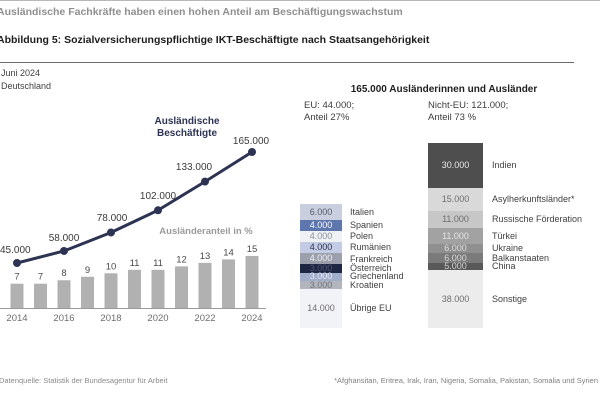 The width and height of the screenshot is (600, 400). I want to click on segment-label: Asylherkunftsländer*, so click(533, 199).